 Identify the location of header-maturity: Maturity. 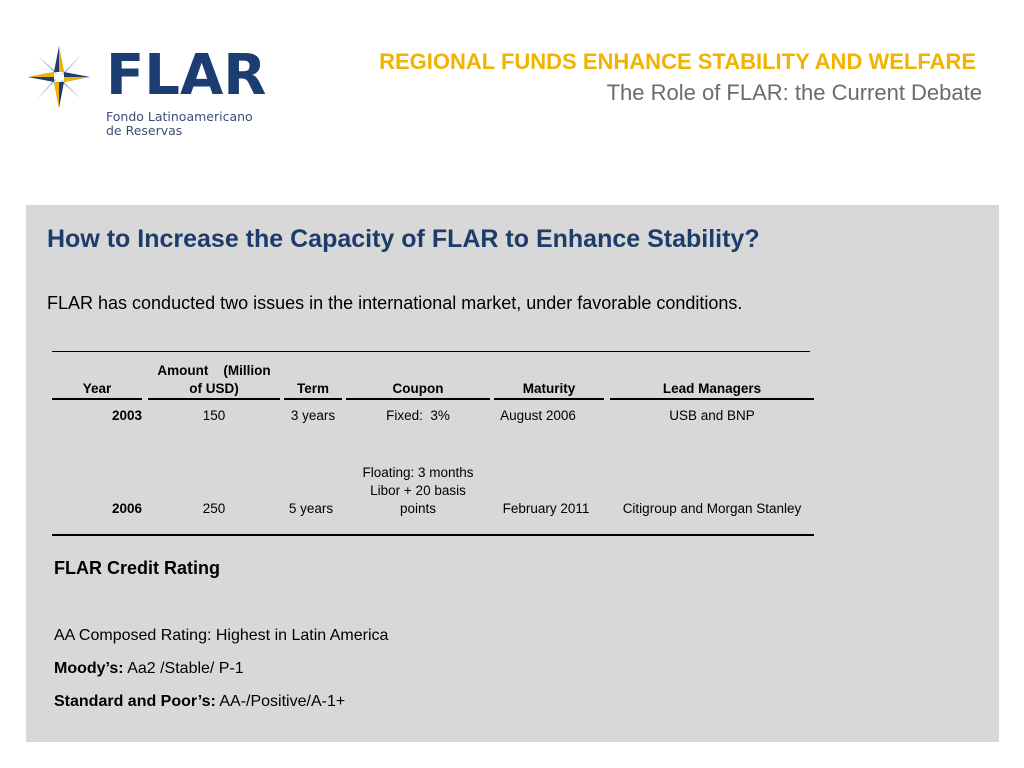
(549, 388).